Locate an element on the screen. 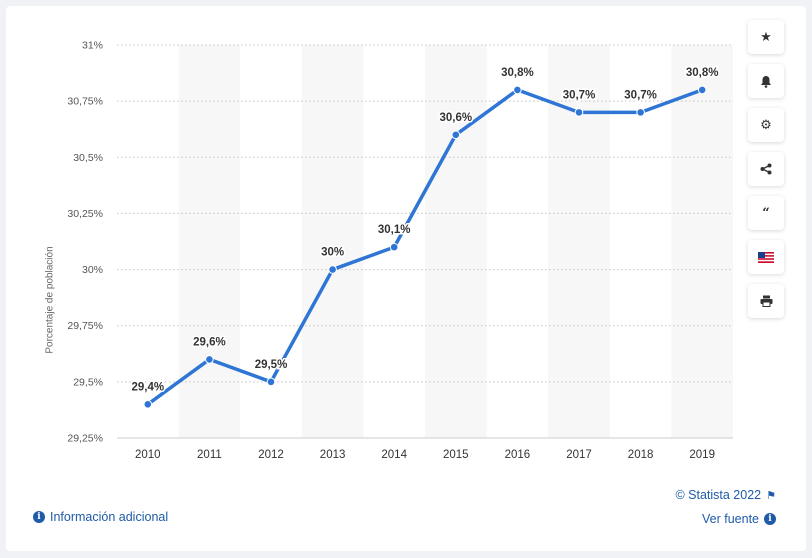 This screenshot has height=558, width=812. share-button is located at coordinates (766, 169).